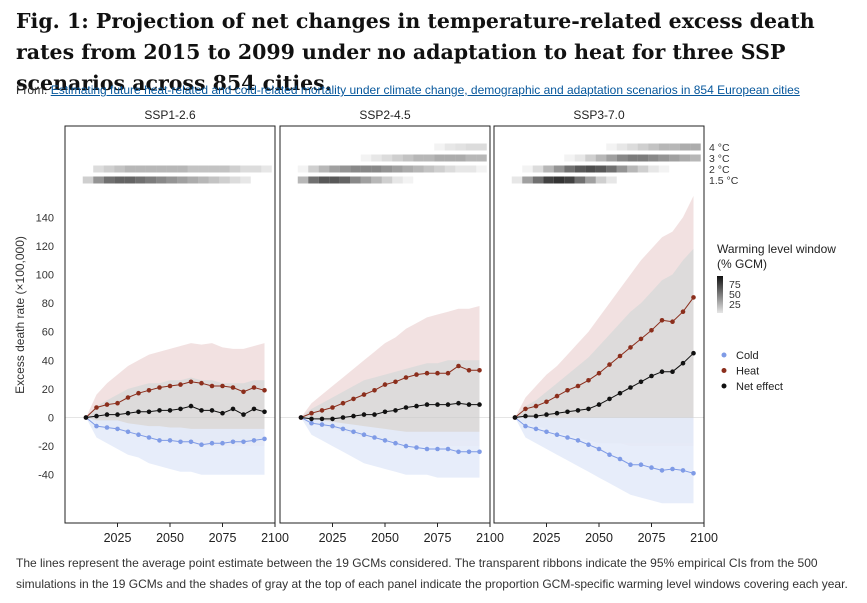  I want to click on legend-marker-cold, so click(724, 355).